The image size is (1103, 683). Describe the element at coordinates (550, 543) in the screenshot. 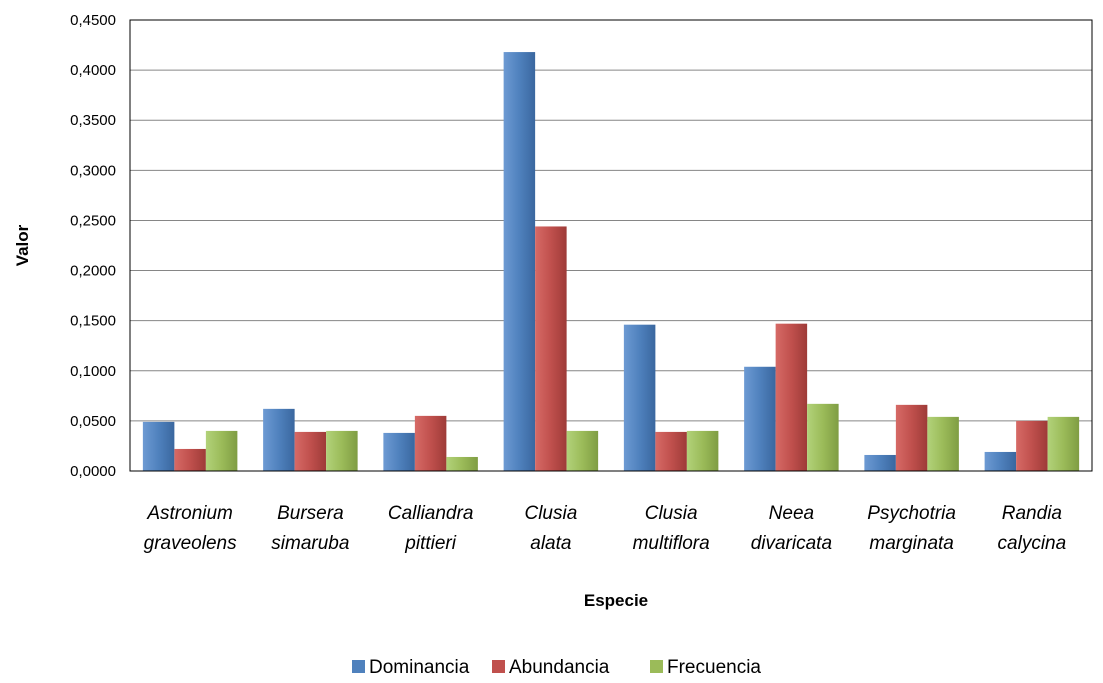

I see `x-tick-label: alata` at that location.